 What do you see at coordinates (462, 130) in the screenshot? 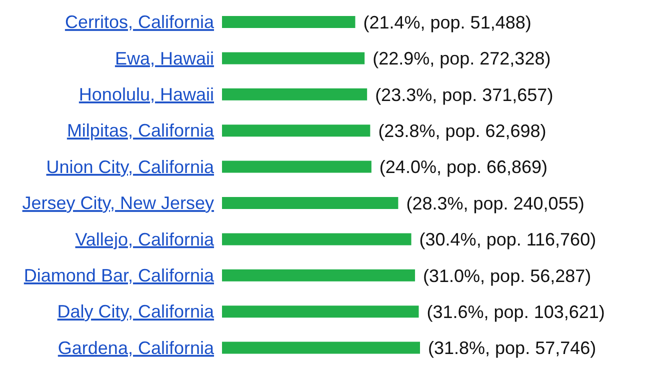
I see `data-label: (23.8%, pop. 62,698)` at bounding box center [462, 130].